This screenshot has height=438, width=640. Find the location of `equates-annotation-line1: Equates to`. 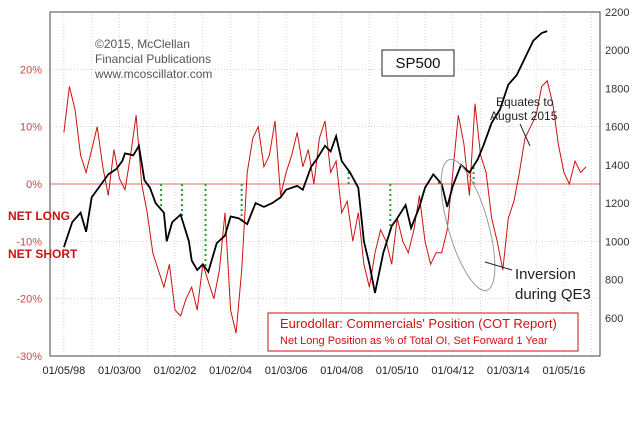

equates-annotation-line1: Equates to is located at coordinates (525, 102).